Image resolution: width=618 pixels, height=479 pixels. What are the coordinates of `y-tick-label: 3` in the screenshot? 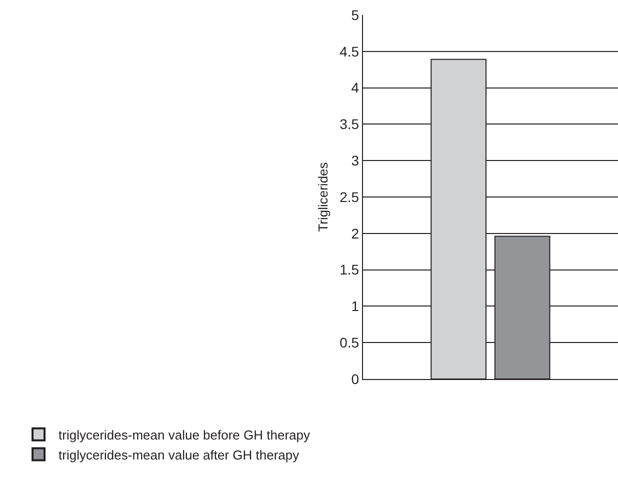 It's located at (355, 160).